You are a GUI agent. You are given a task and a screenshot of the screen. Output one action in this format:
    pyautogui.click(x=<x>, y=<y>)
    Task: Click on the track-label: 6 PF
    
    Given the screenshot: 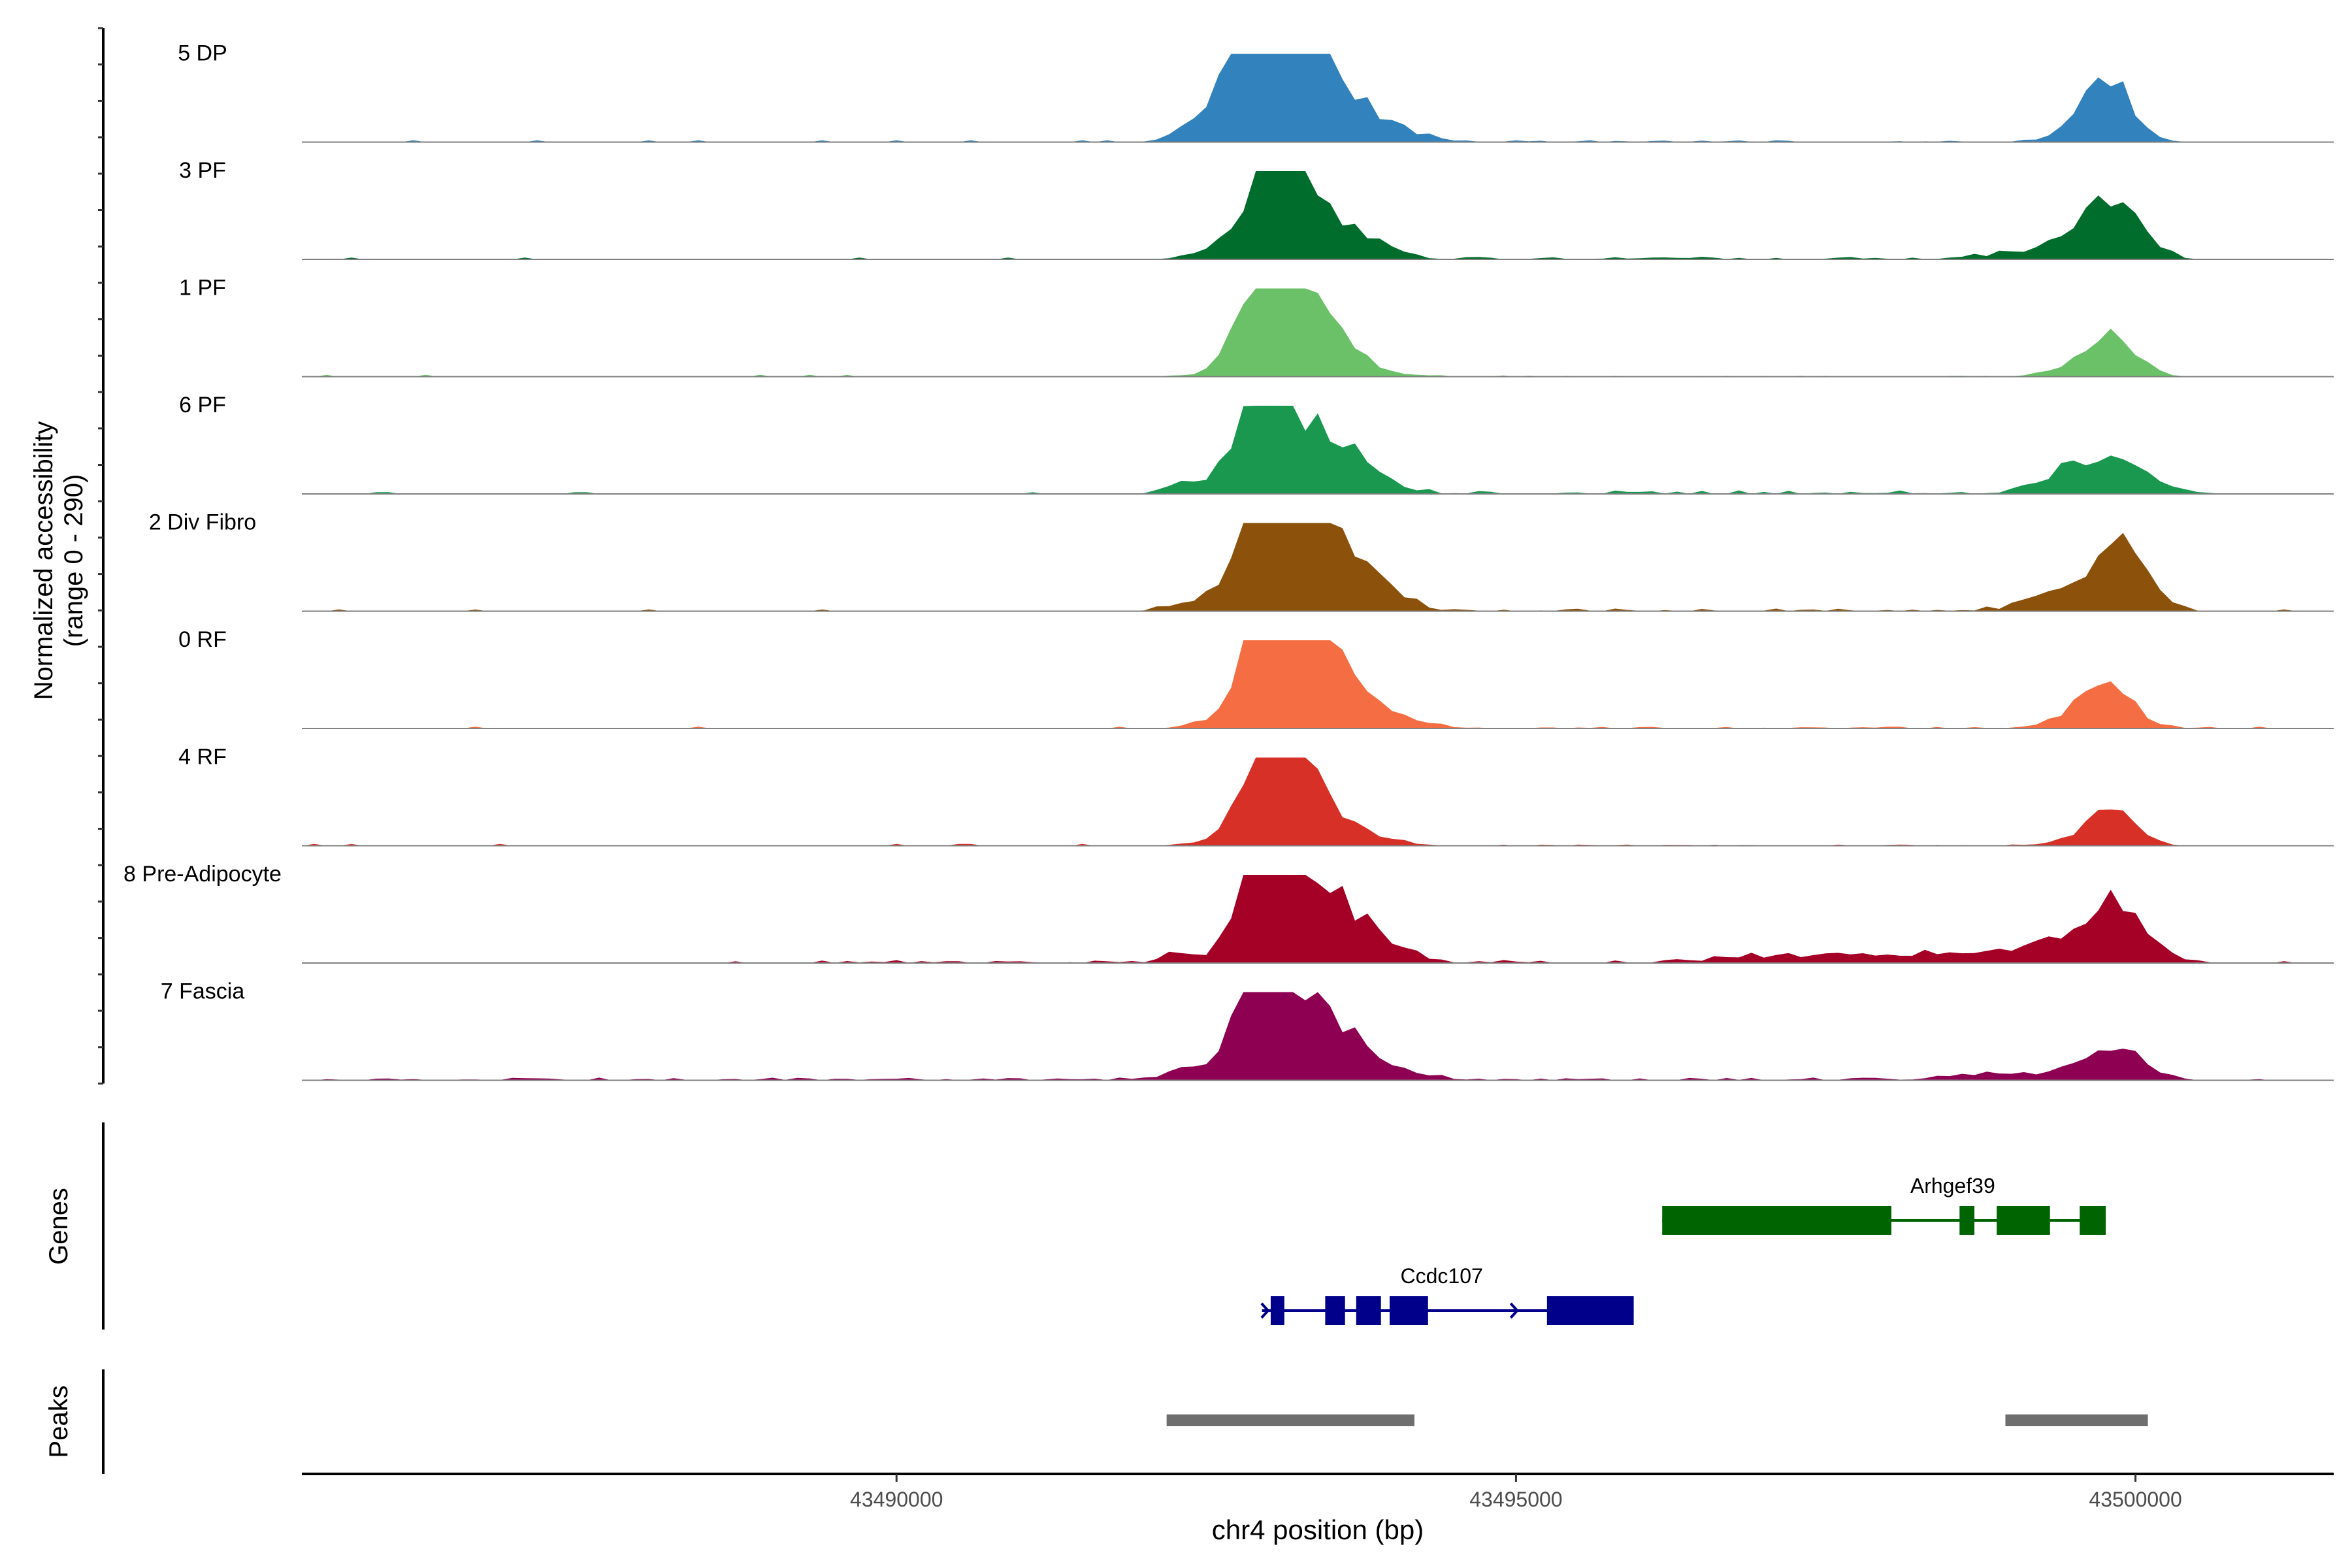 What is the action you would take?
    pyautogui.click(x=202, y=405)
    